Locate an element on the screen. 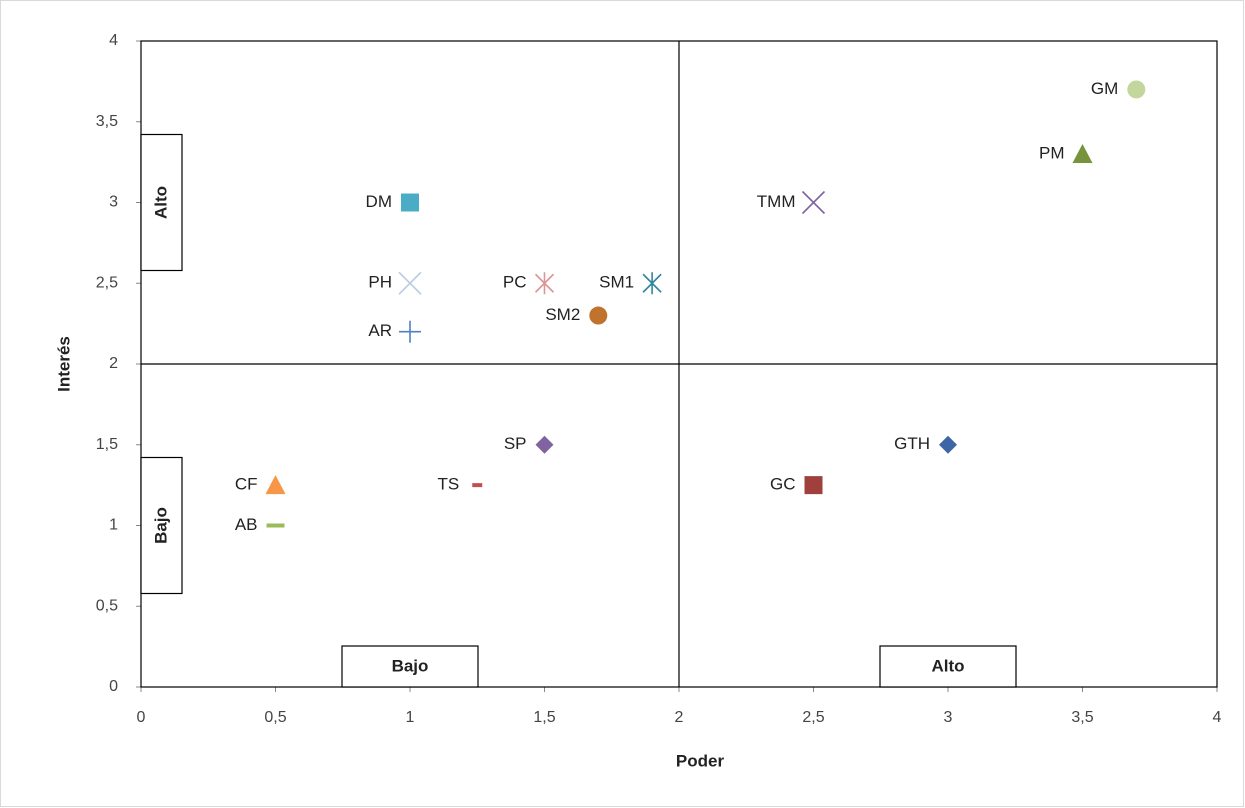  x-tick-label: 0,5 is located at coordinates (275, 717).